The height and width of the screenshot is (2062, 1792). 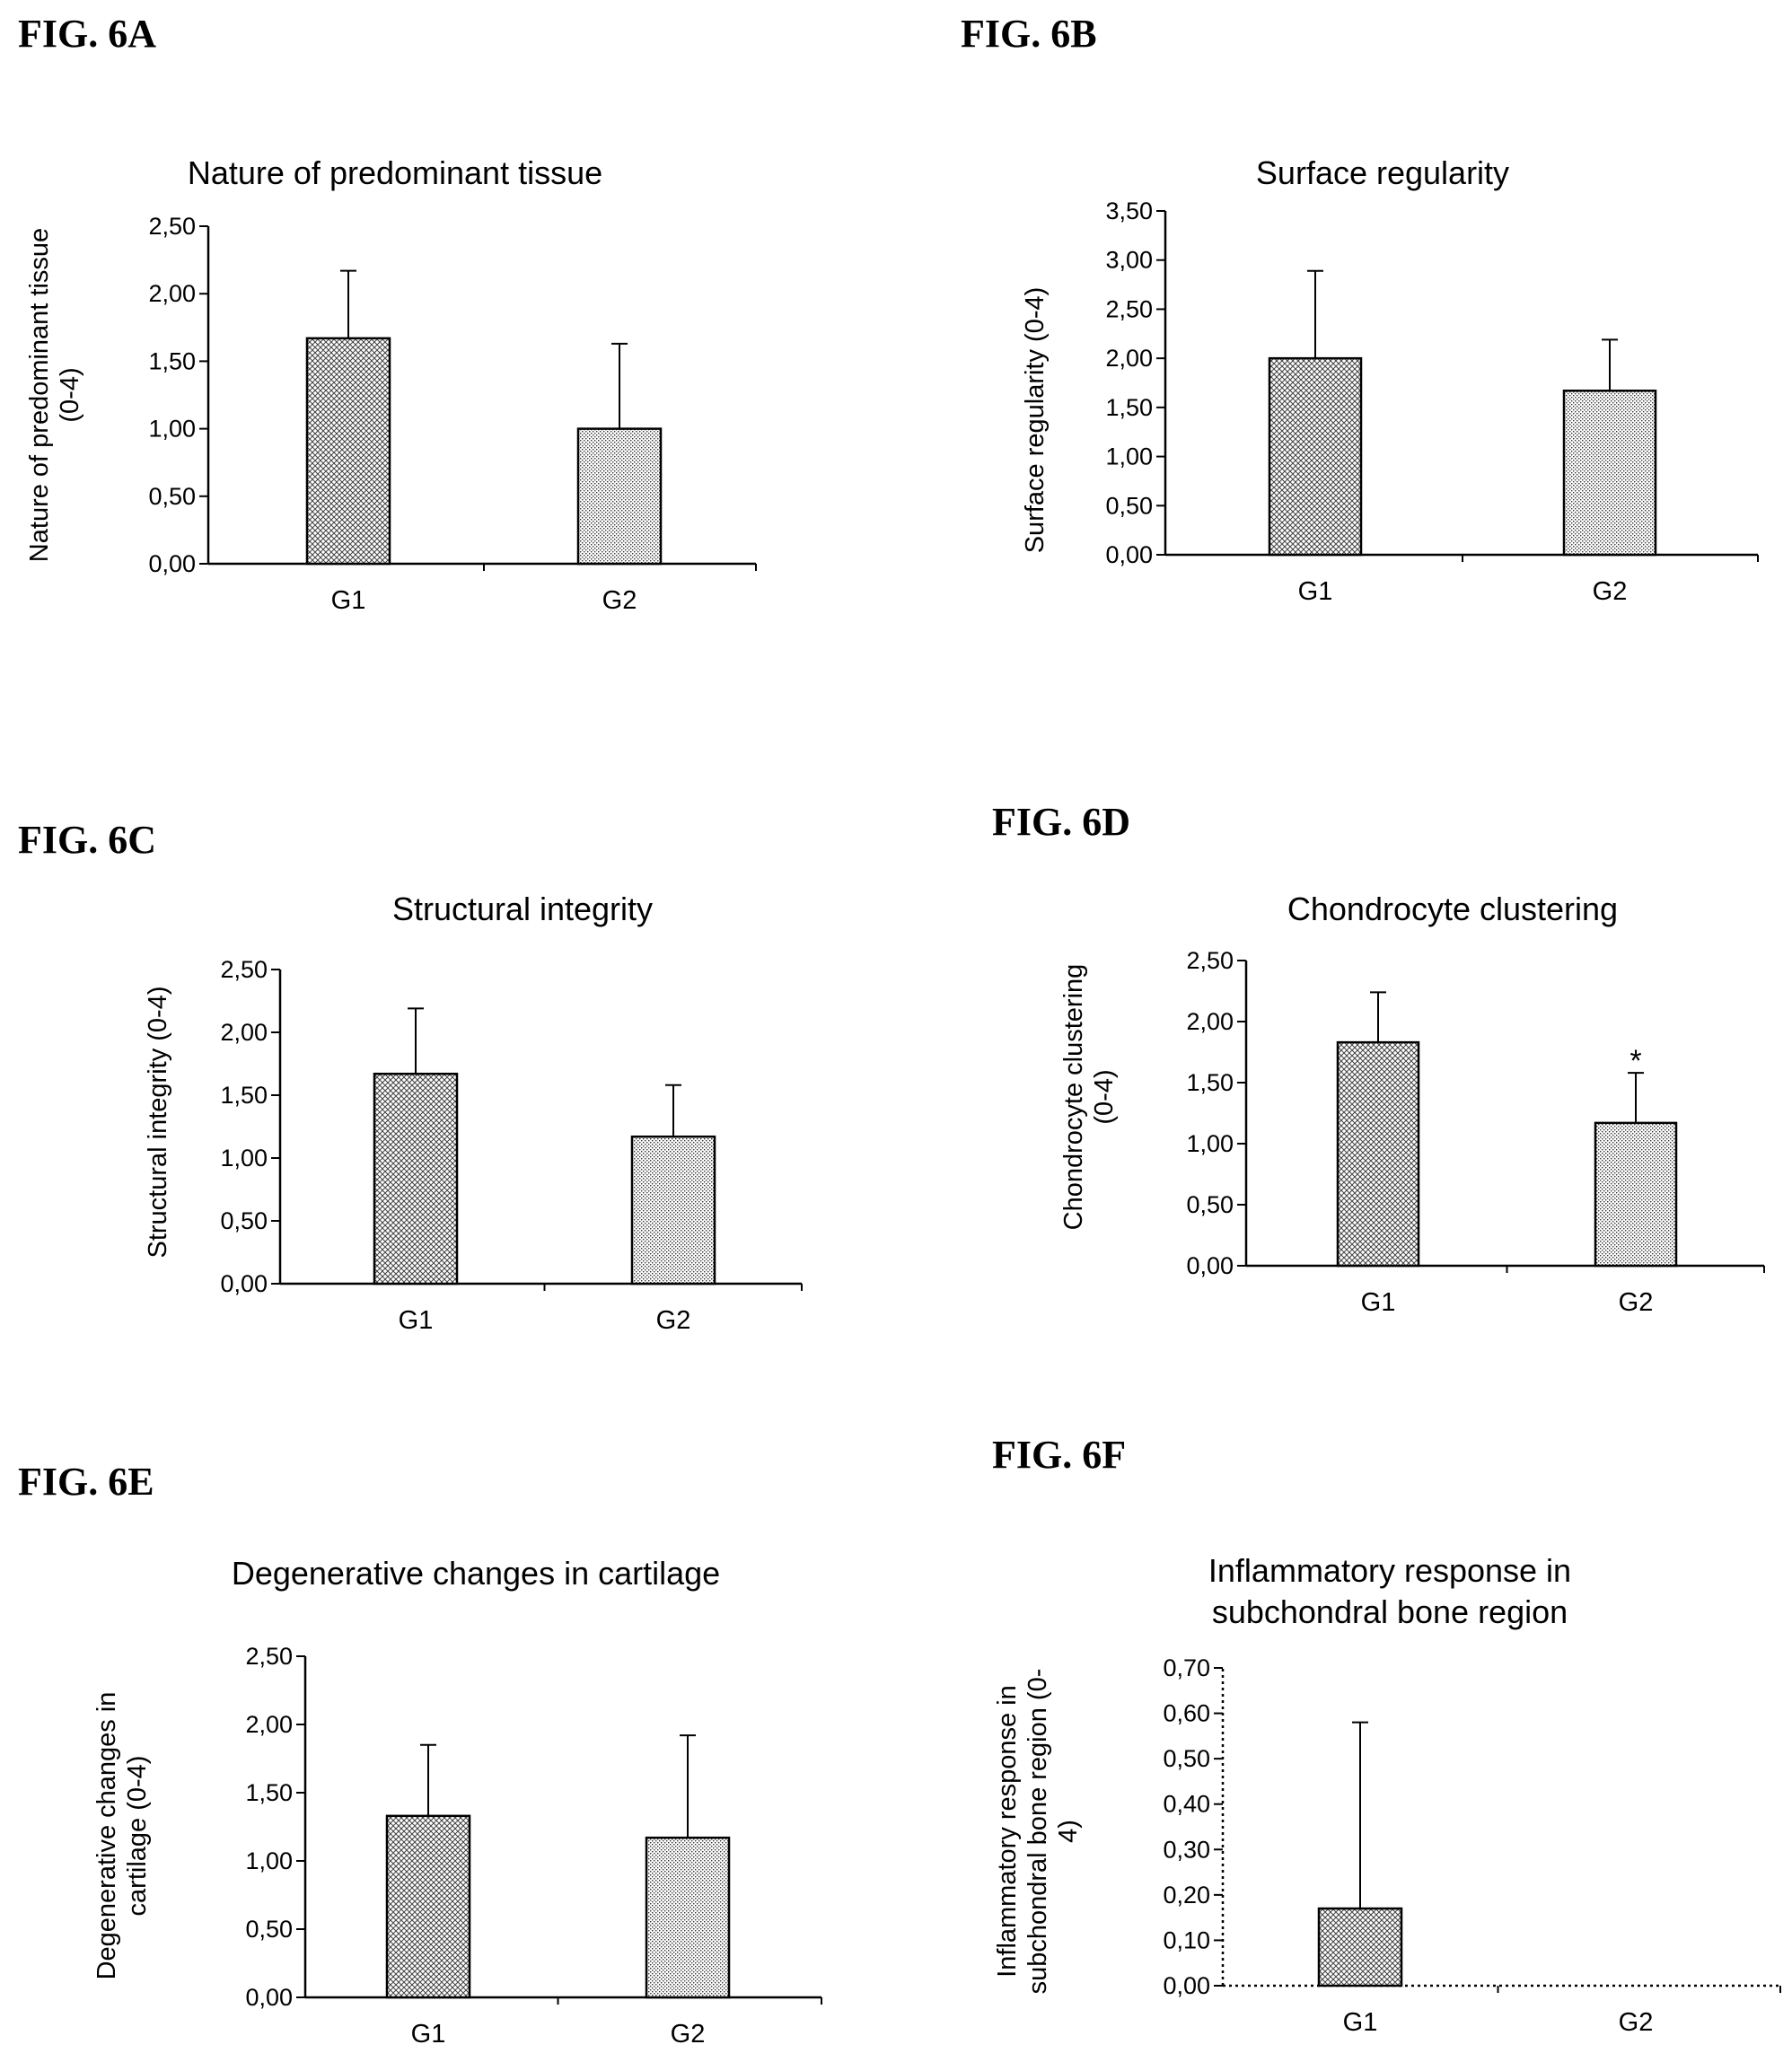 I want to click on chart-title: Inflammatory response in, so click(x=1390, y=1570).